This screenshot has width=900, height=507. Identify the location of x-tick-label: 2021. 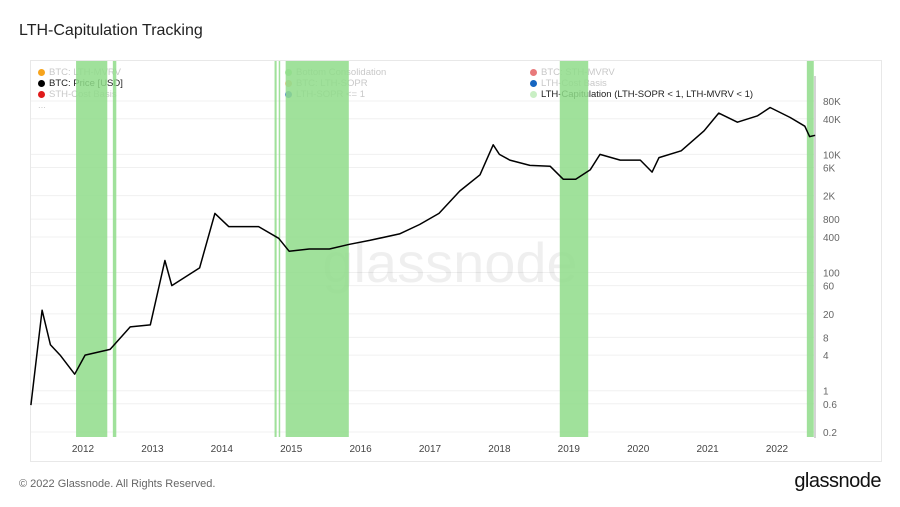
(707, 449).